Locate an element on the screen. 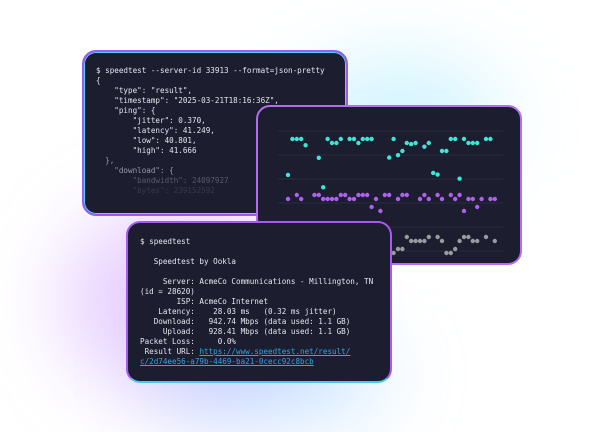 The width and height of the screenshot is (600, 432). result-url-link-cont: c/2d74ee56-a79b-4469-ba21-0cecc92c8bcb is located at coordinates (227, 361).